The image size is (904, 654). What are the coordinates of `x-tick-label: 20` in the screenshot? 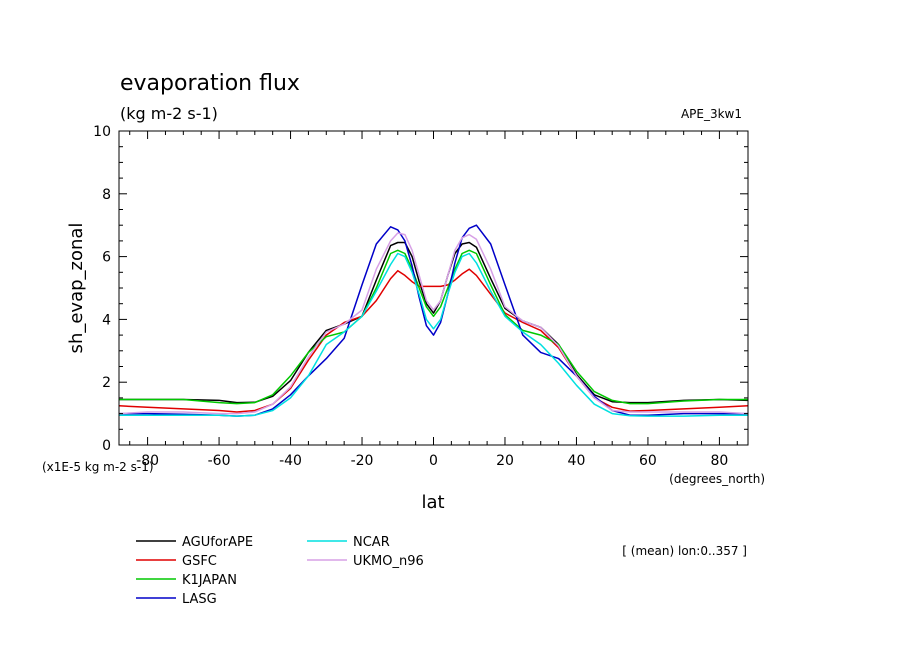 It's located at (505, 461).